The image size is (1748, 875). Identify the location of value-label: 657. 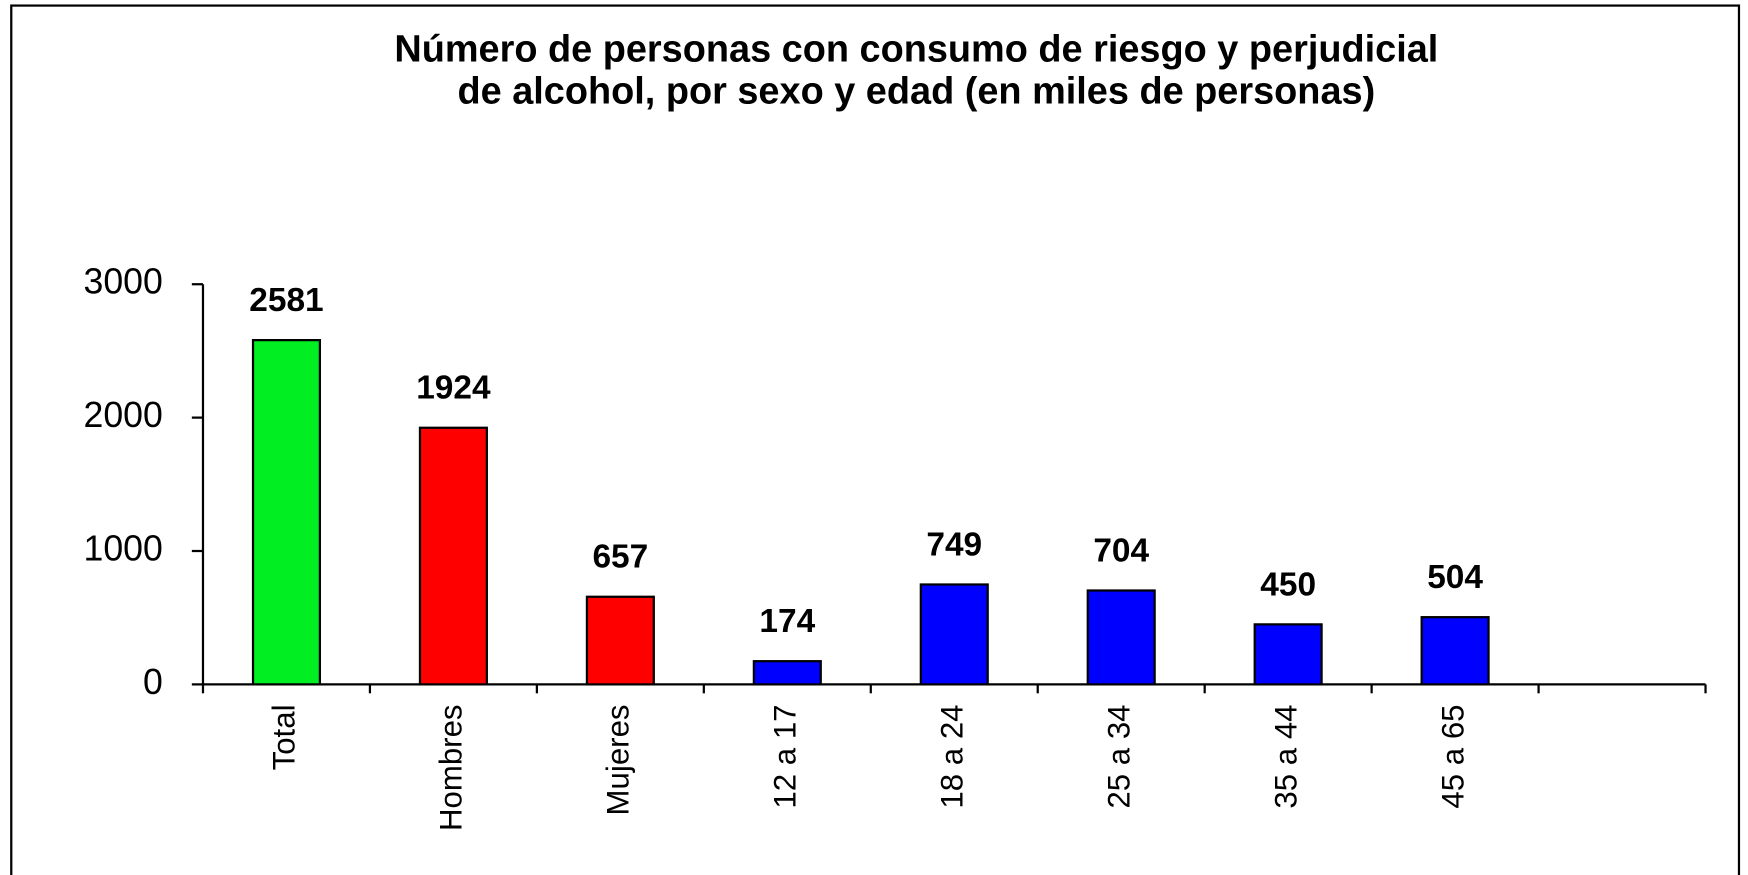
(620, 557).